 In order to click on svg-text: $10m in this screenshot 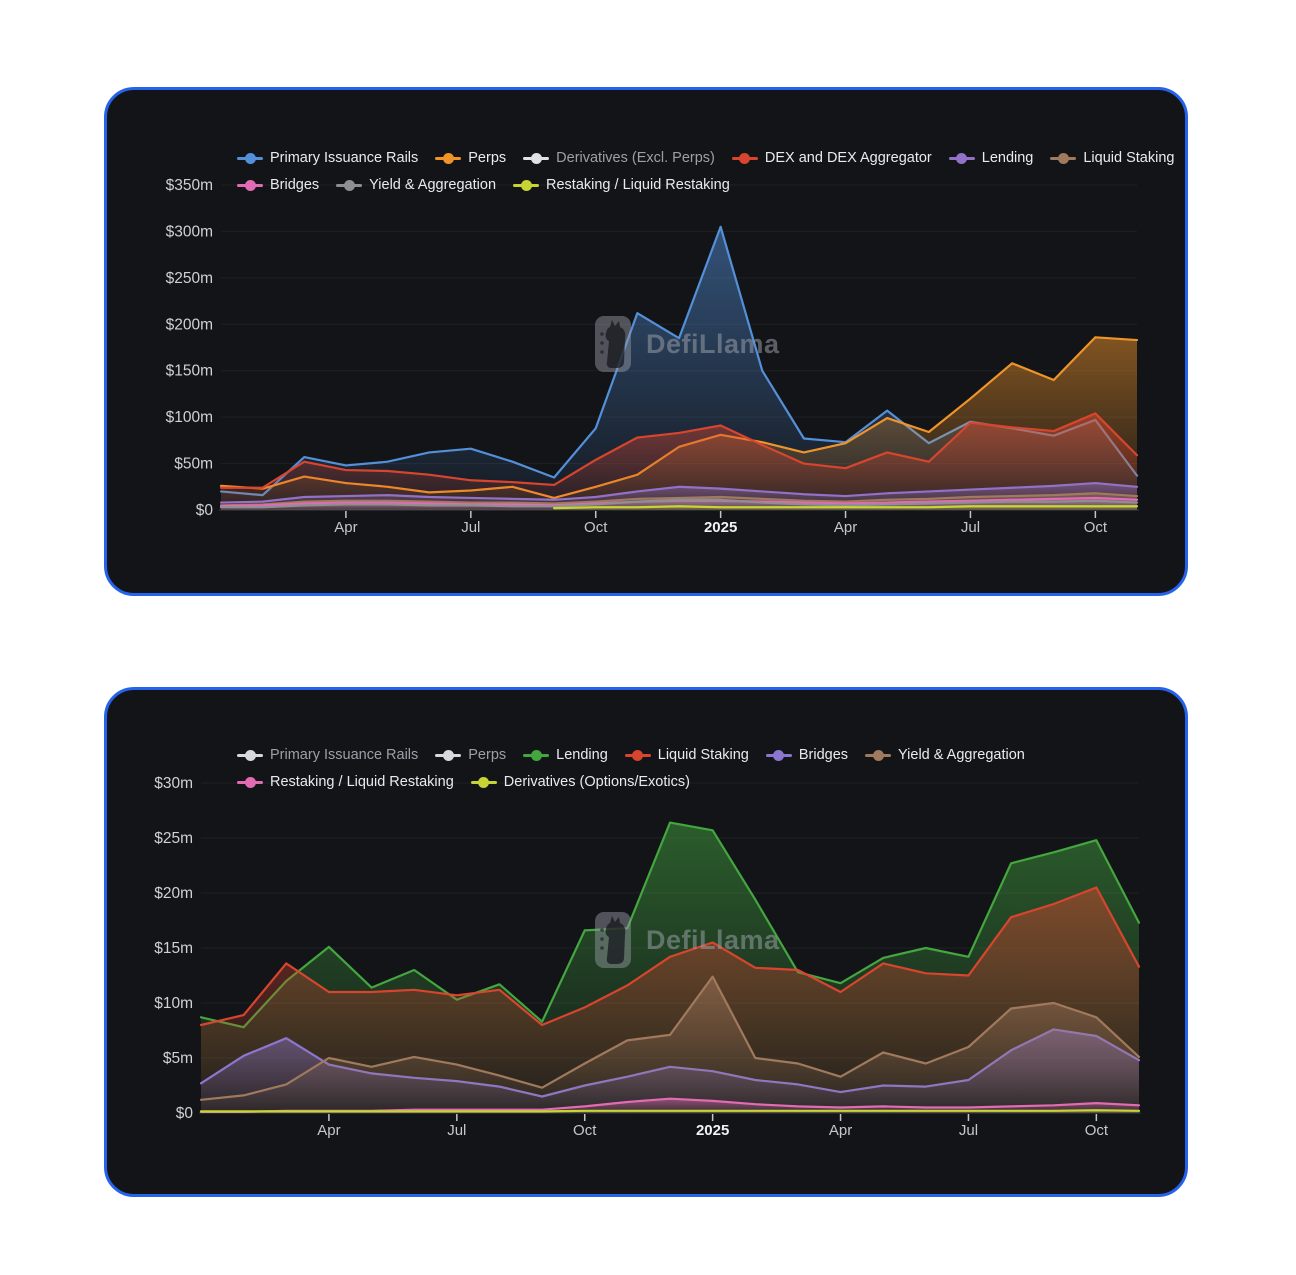, I will do `click(173, 1003)`.